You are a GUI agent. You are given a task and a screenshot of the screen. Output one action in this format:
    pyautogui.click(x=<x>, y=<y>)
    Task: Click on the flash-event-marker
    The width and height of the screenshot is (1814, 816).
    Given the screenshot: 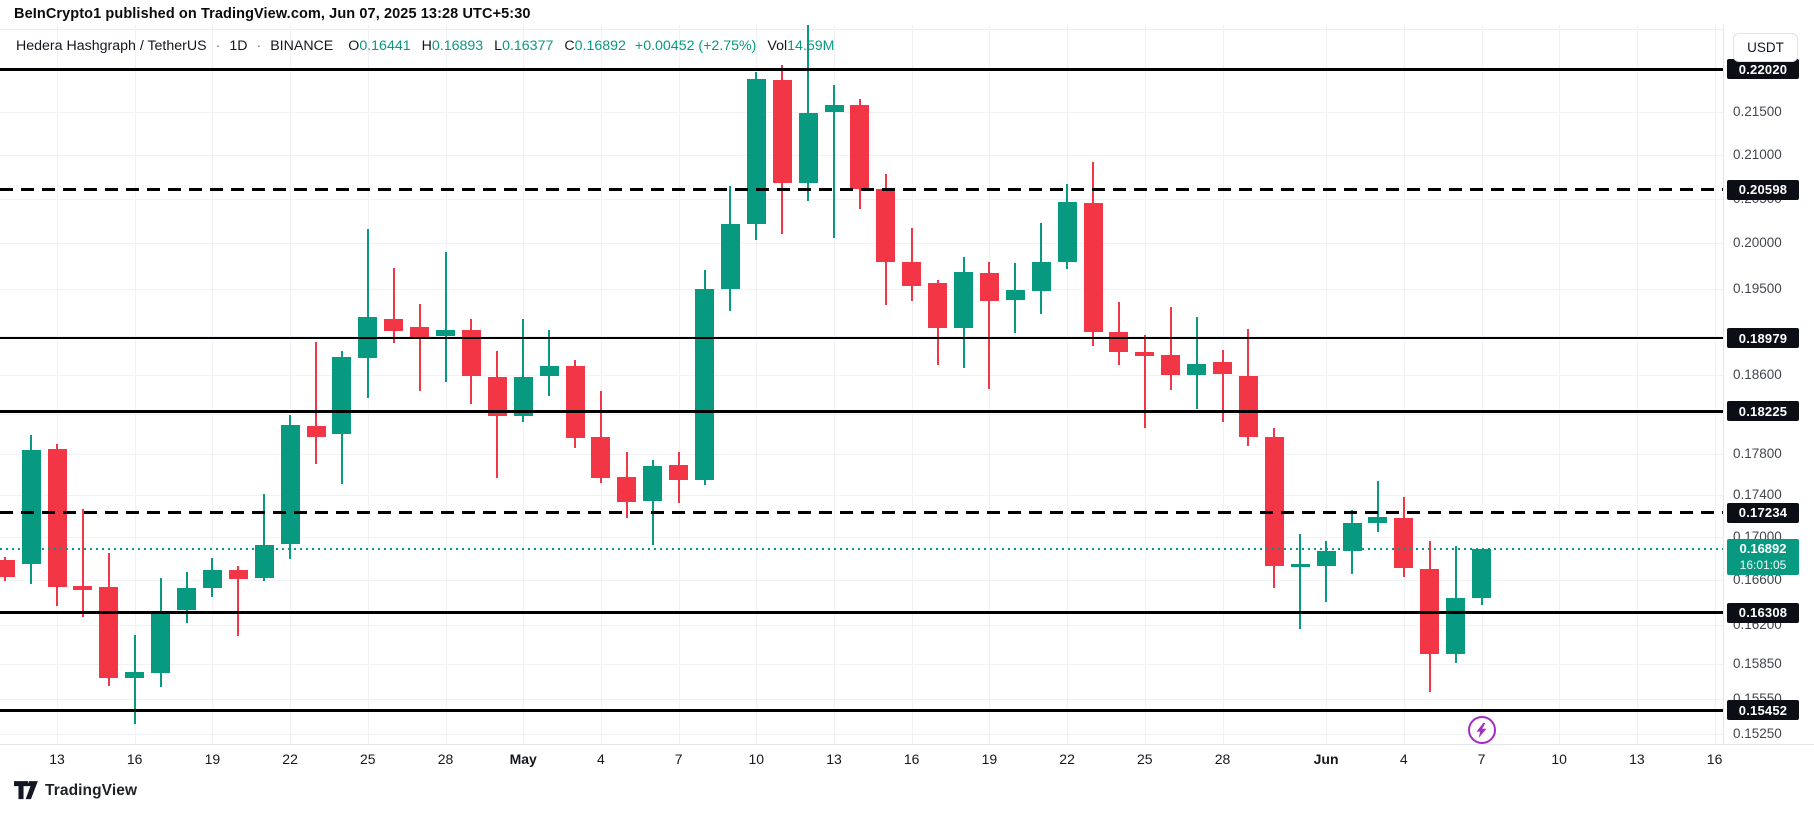 What is the action you would take?
    pyautogui.click(x=1481, y=730)
    